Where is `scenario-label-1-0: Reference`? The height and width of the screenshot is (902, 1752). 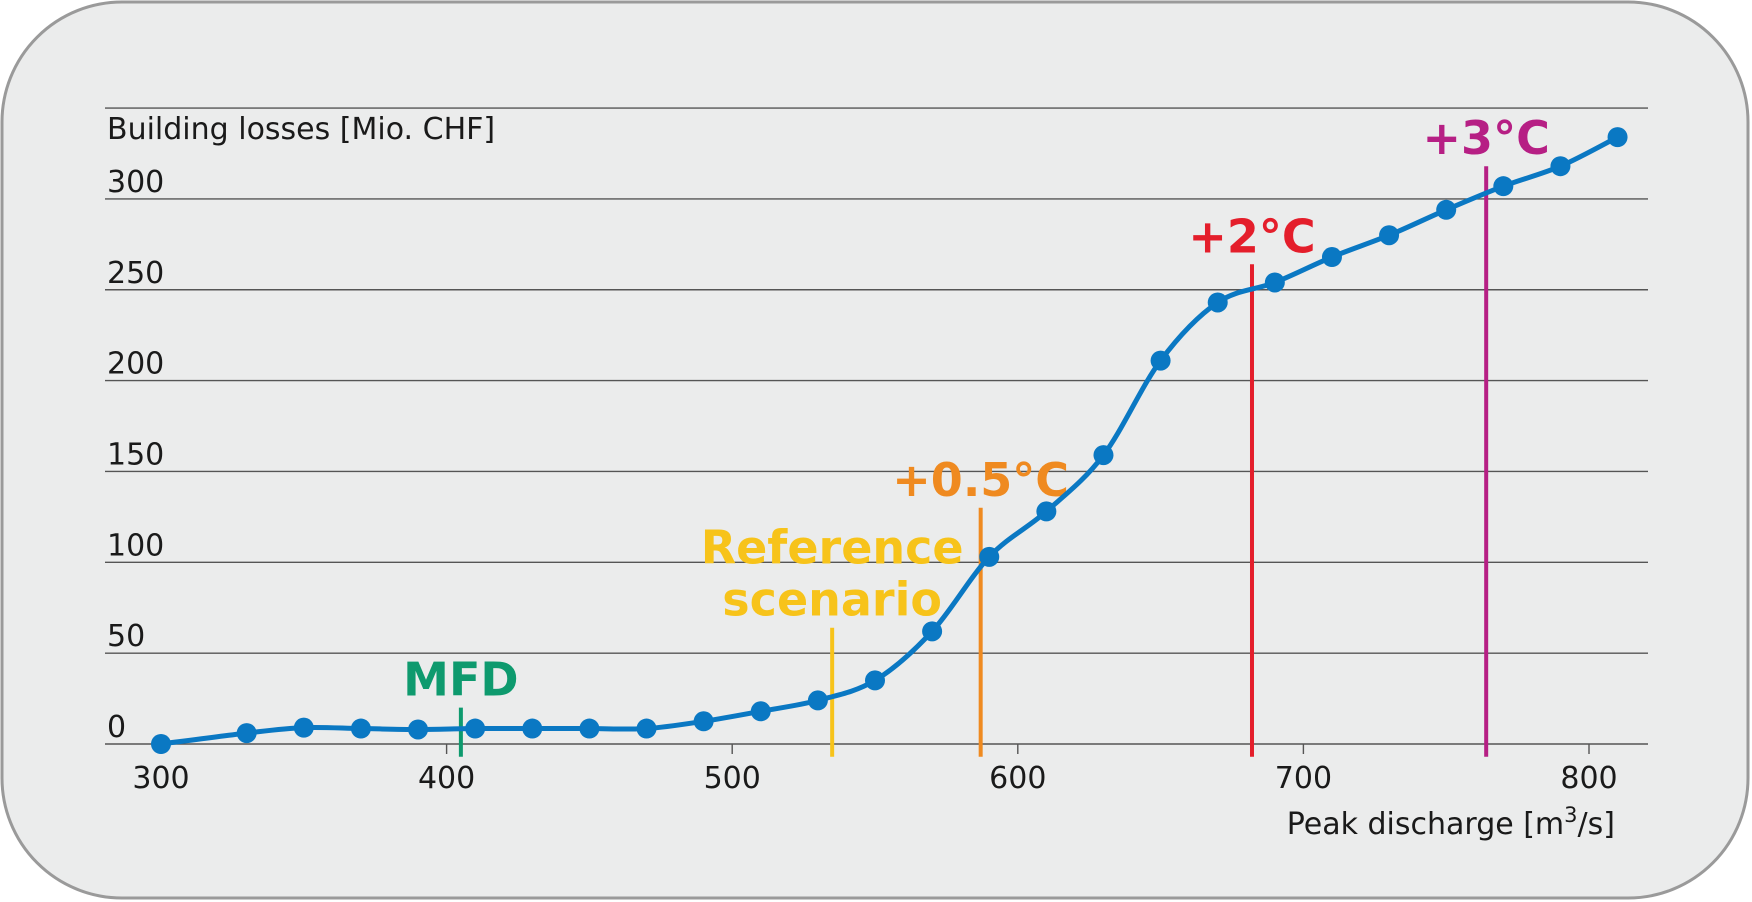 scenario-label-1-0: Reference is located at coordinates (832, 548).